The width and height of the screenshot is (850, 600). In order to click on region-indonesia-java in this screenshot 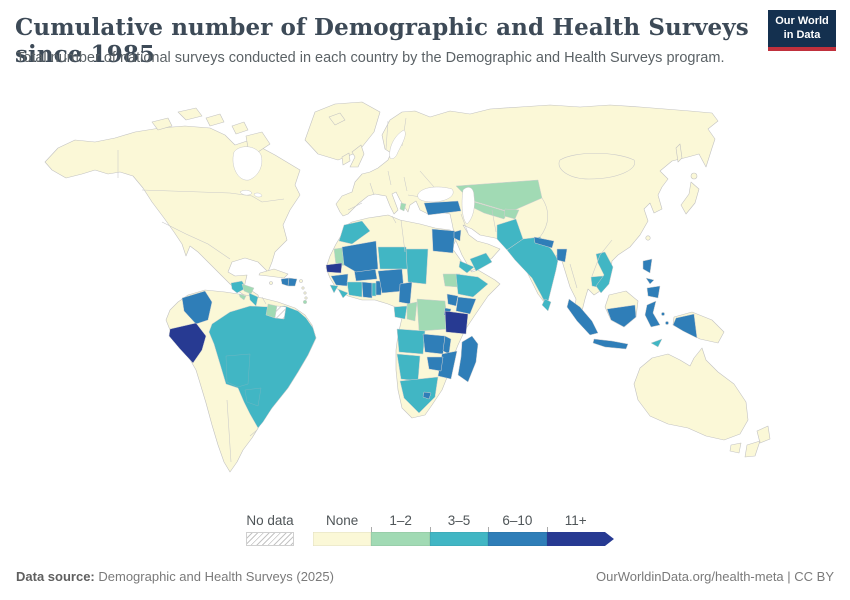, I will do `click(610, 344)`.